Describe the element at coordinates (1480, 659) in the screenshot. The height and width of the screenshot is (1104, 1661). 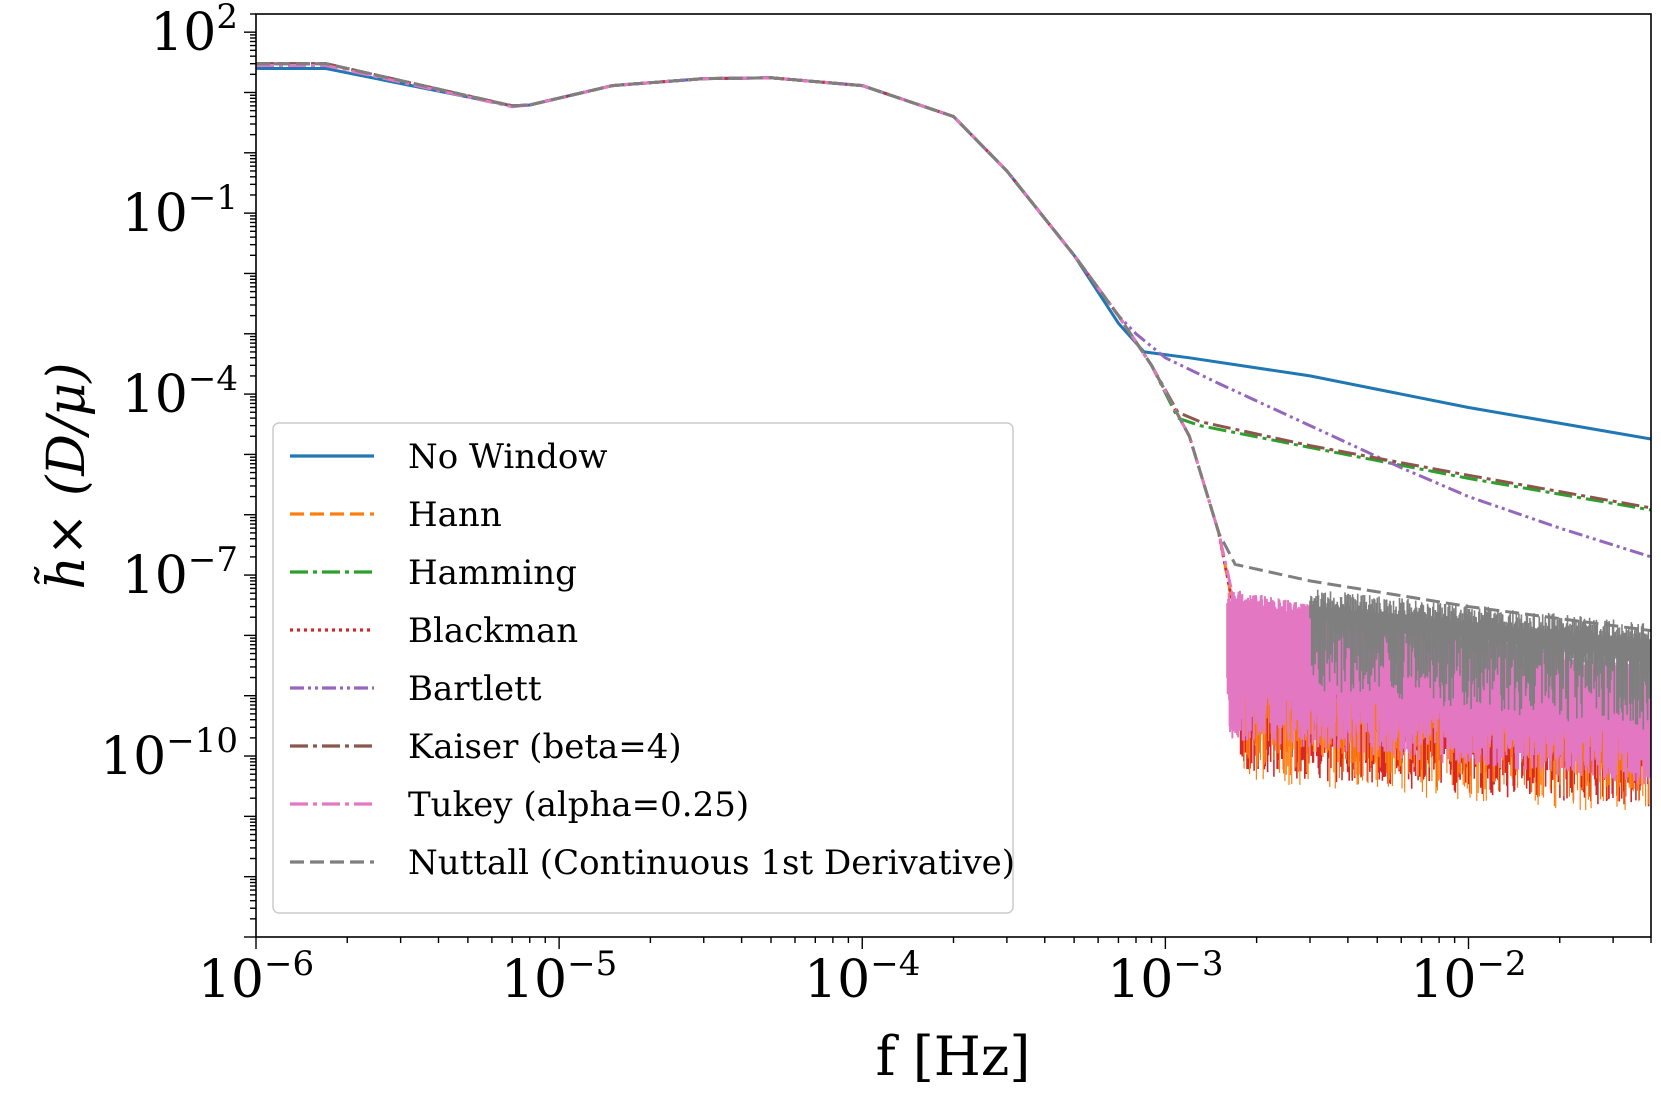
I see `noise-nuttall` at that location.